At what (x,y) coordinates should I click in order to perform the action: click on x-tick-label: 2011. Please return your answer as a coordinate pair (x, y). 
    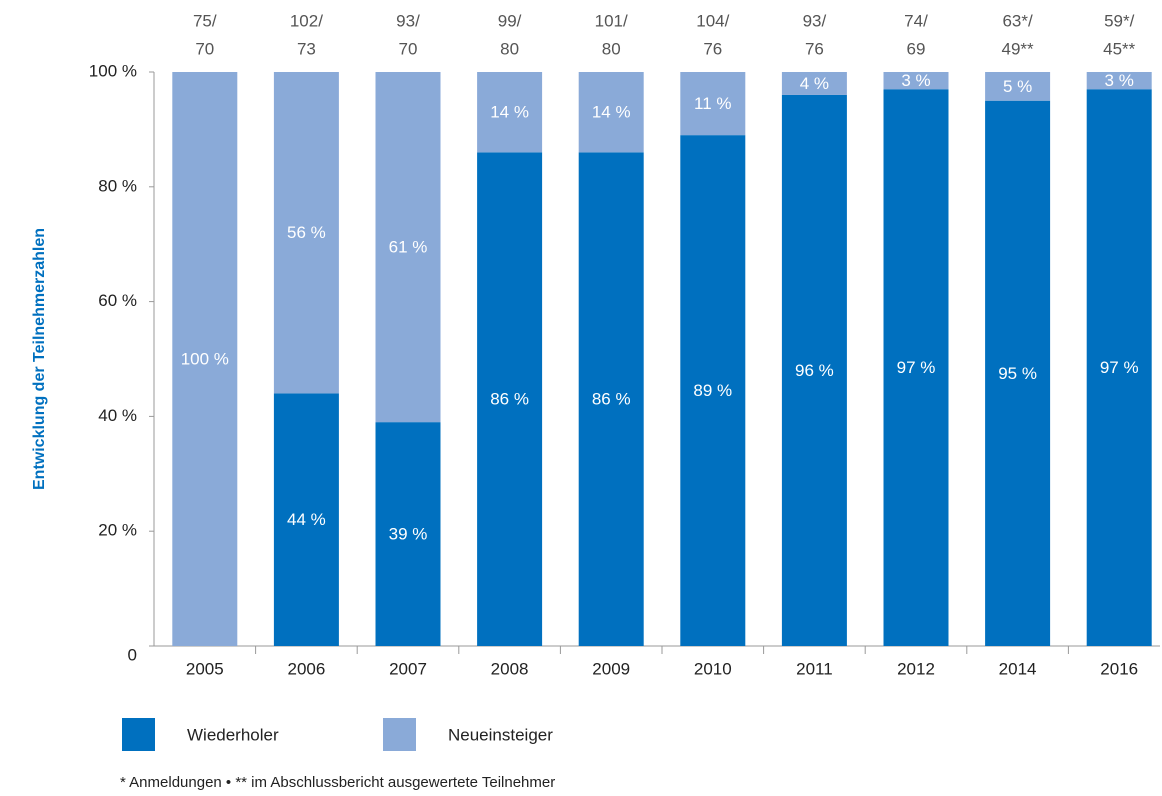
    Looking at the image, I should click on (814, 668).